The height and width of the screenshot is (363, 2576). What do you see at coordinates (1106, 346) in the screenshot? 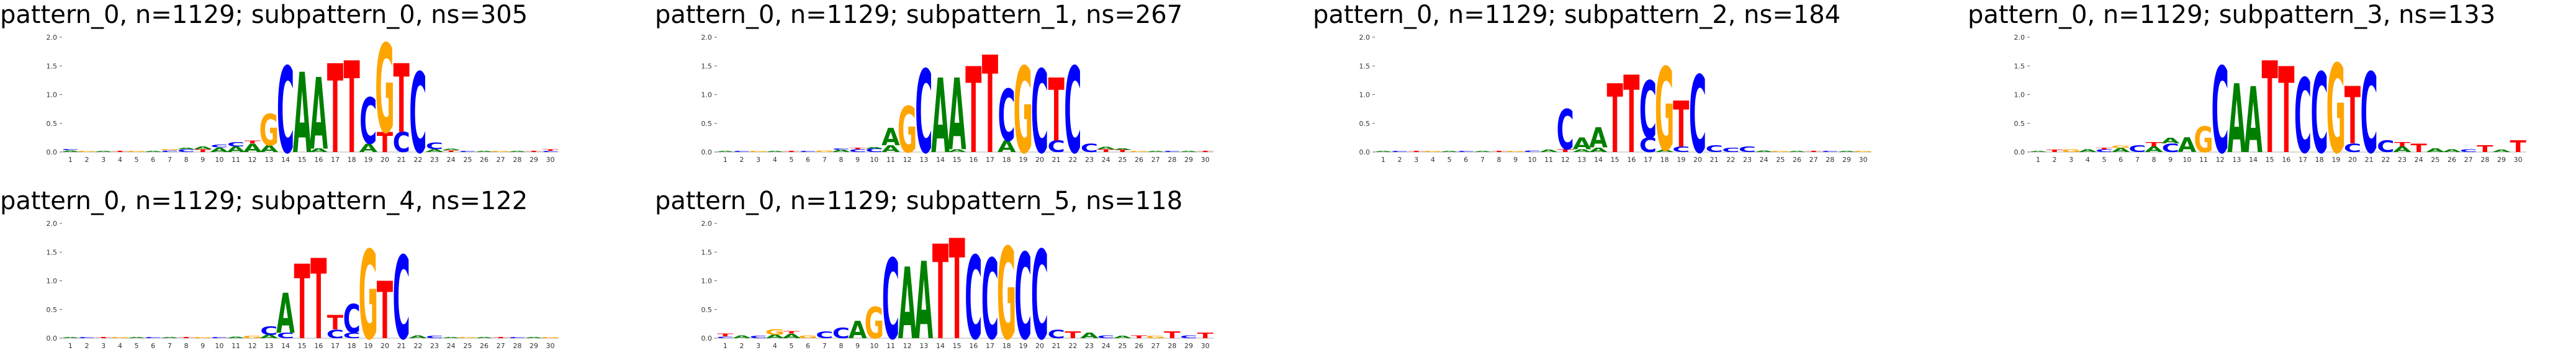
I see `x-tick-label: 24` at bounding box center [1106, 346].